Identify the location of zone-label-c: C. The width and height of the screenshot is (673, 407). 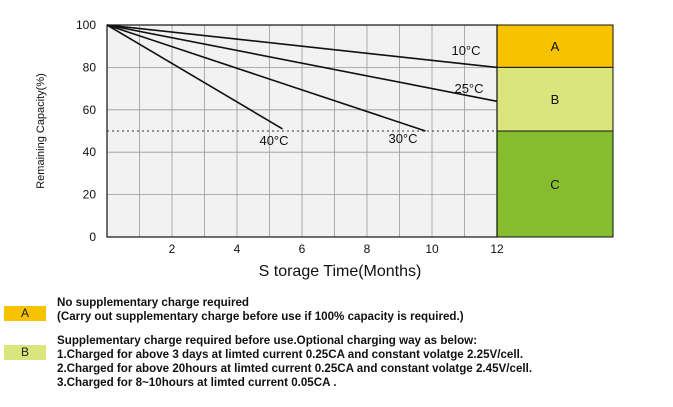
(554, 184).